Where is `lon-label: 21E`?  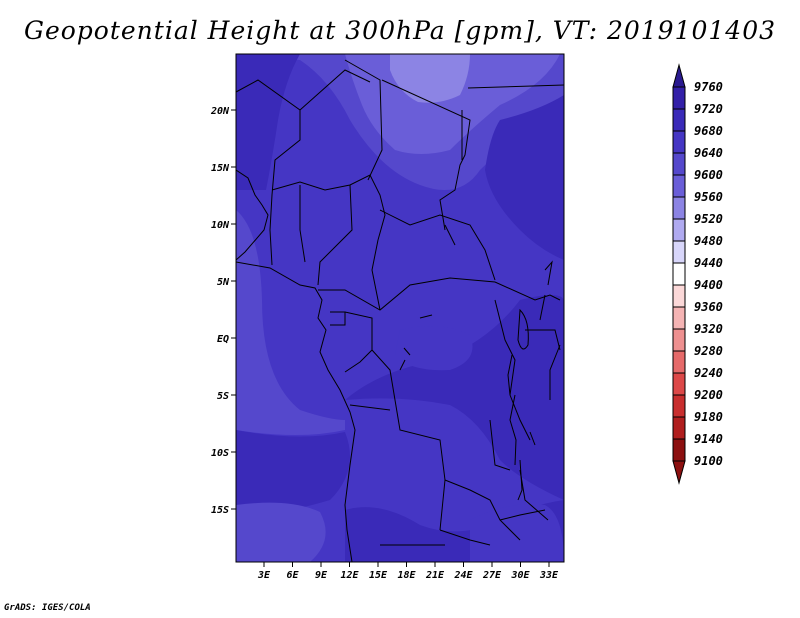
lon-label: 21E is located at coordinates (435, 575).